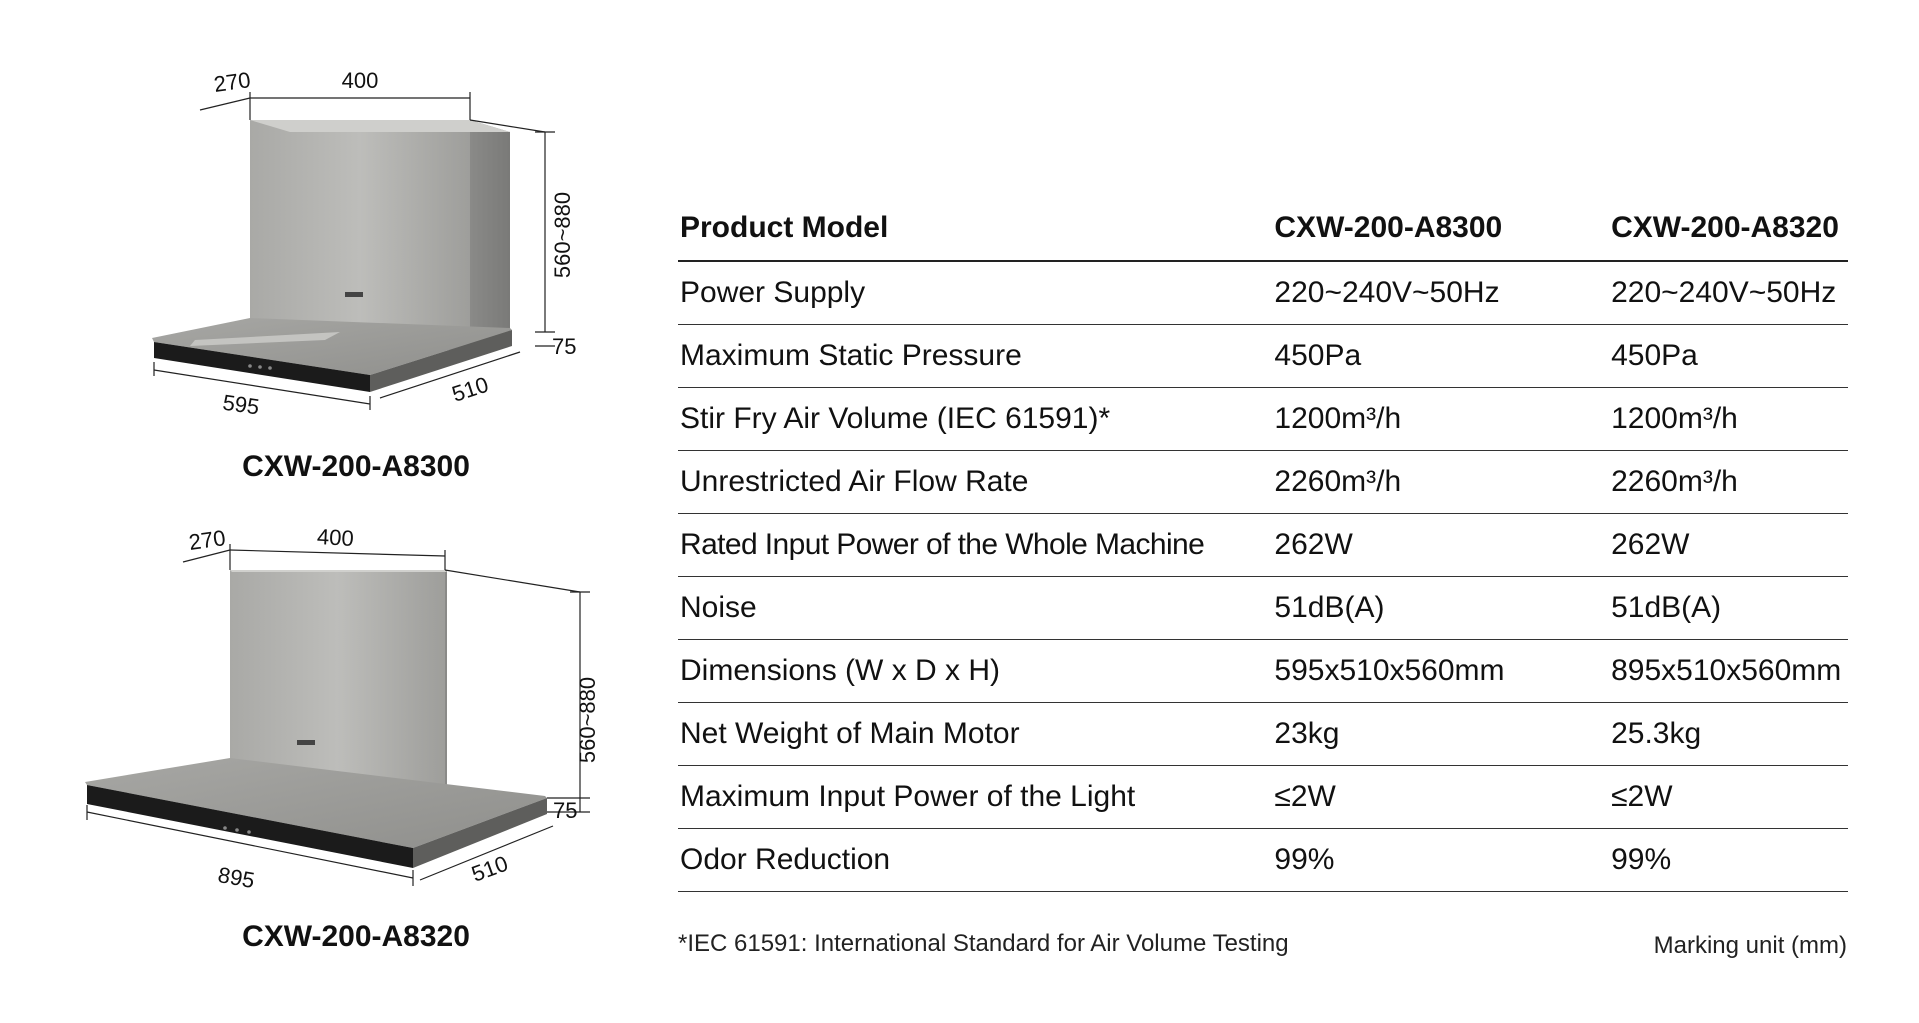 The height and width of the screenshot is (1023, 1919). Describe the element at coordinates (975, 293) in the screenshot. I see `spec-label: Power Supply` at that location.